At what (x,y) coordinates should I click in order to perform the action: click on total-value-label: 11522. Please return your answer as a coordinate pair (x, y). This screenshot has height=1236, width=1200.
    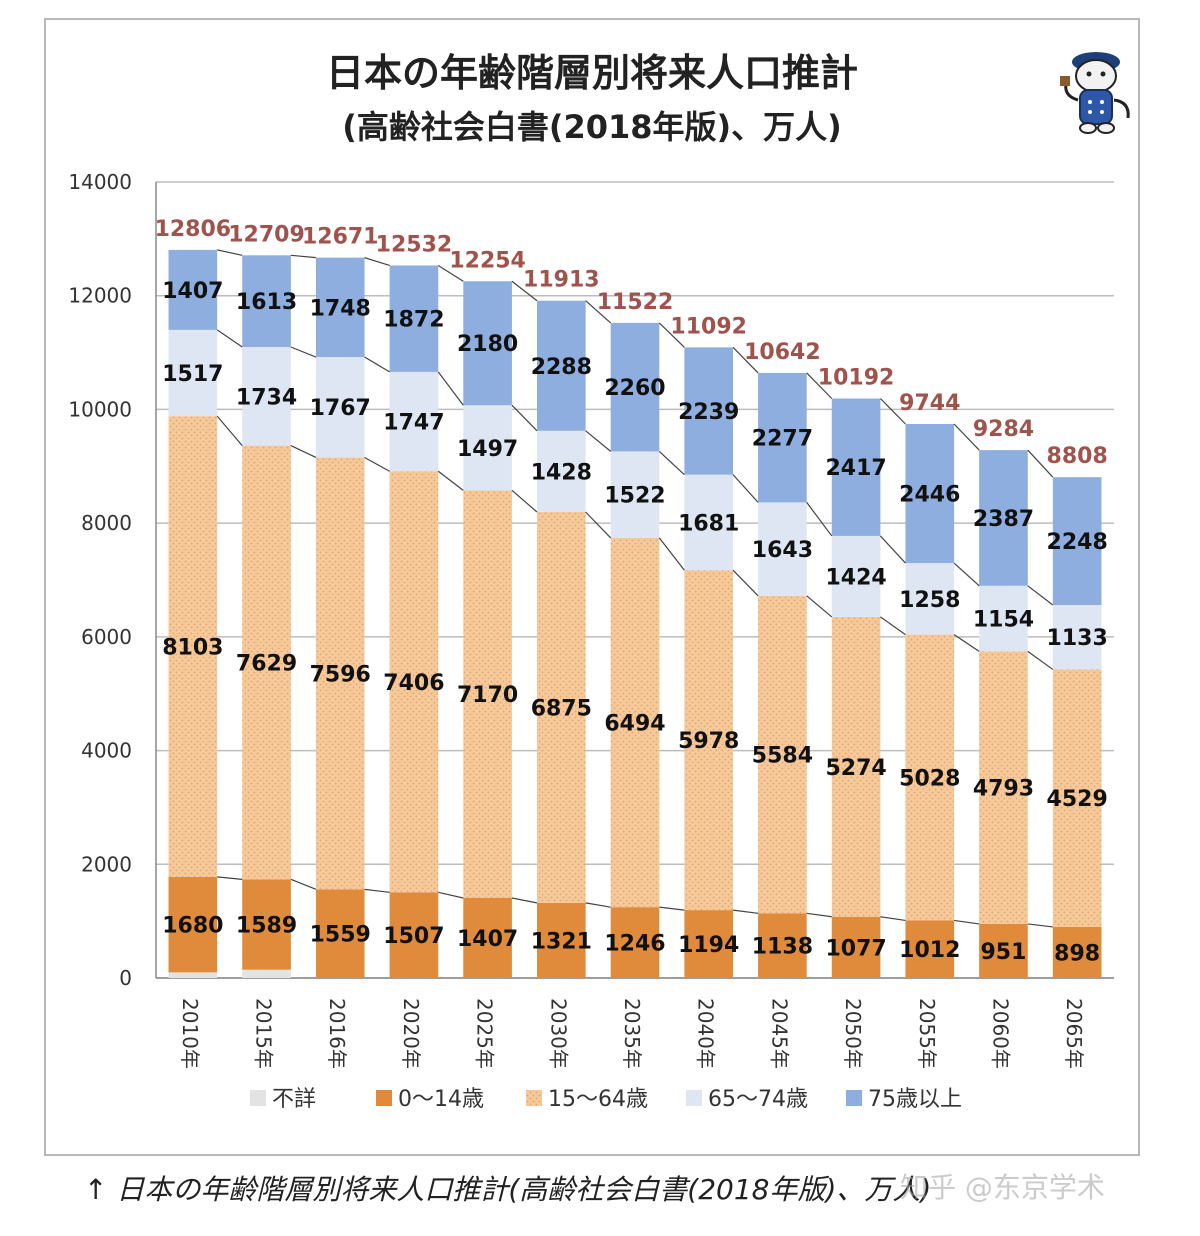
    Looking at the image, I should click on (635, 302).